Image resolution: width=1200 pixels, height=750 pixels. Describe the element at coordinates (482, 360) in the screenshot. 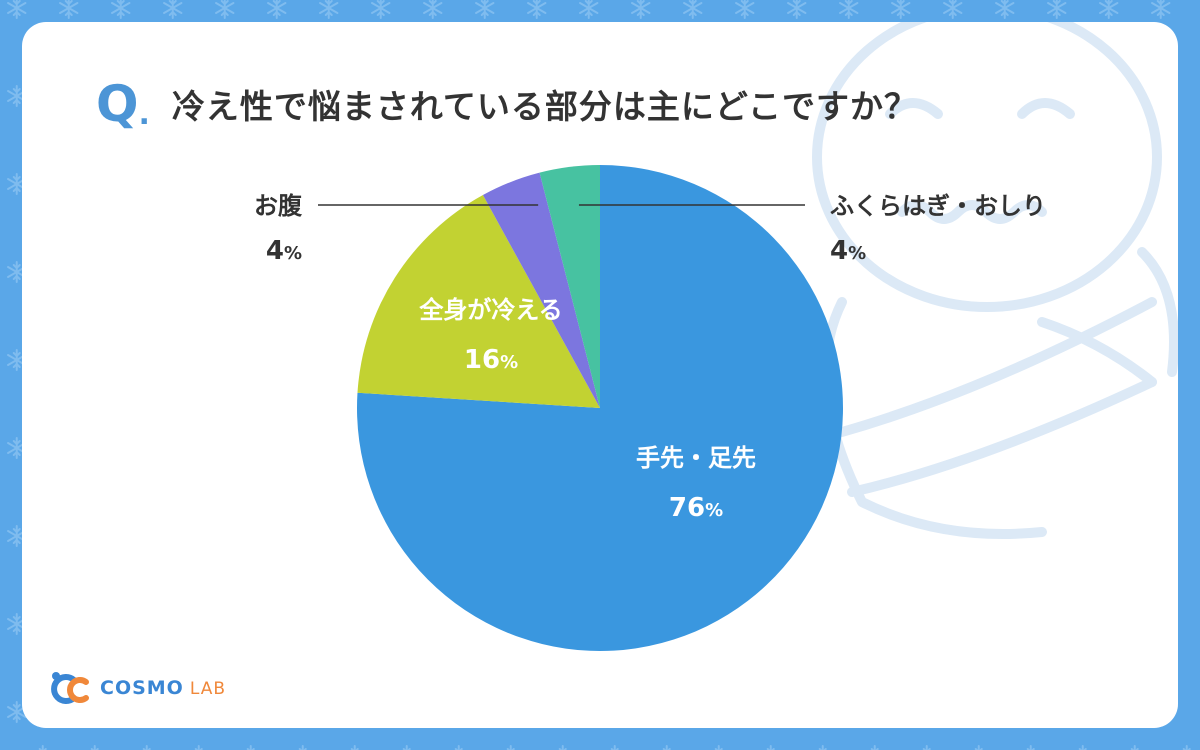

I see `slice-value-number: 16` at that location.